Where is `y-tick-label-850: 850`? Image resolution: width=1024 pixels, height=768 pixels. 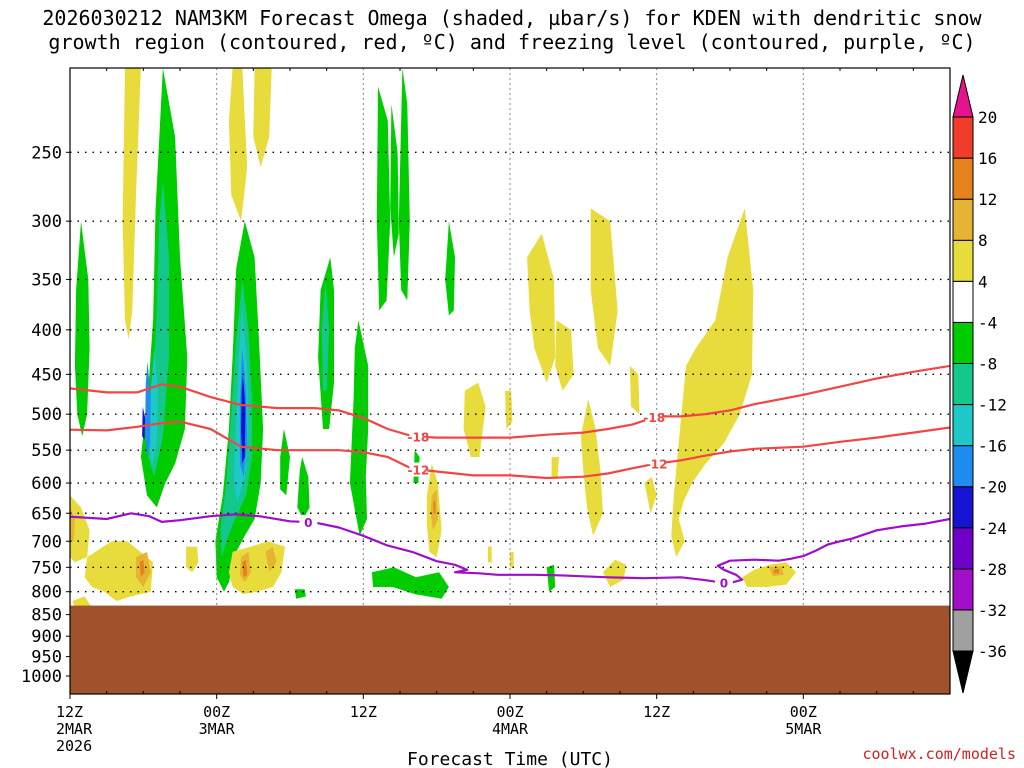
y-tick-label-850: 850 is located at coordinates (46, 616).